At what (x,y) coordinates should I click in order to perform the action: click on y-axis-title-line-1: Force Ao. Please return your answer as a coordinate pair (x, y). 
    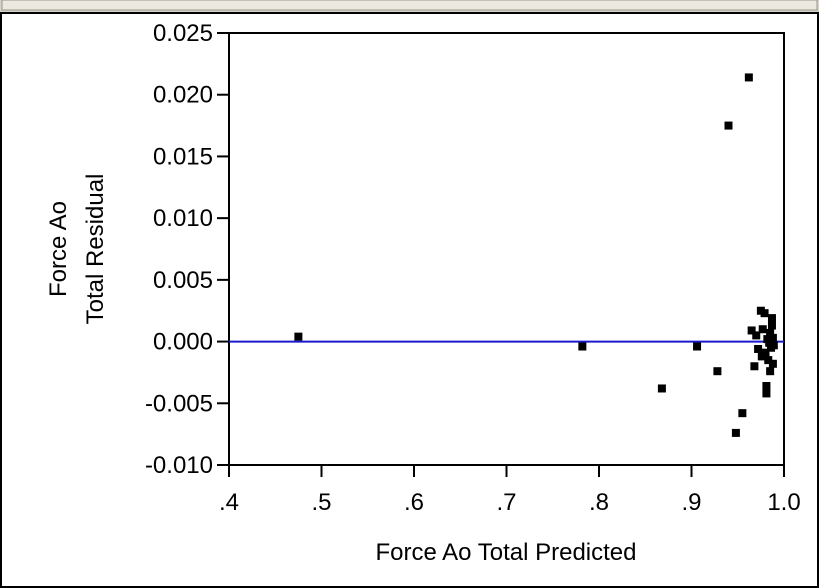
    Looking at the image, I should click on (58, 249).